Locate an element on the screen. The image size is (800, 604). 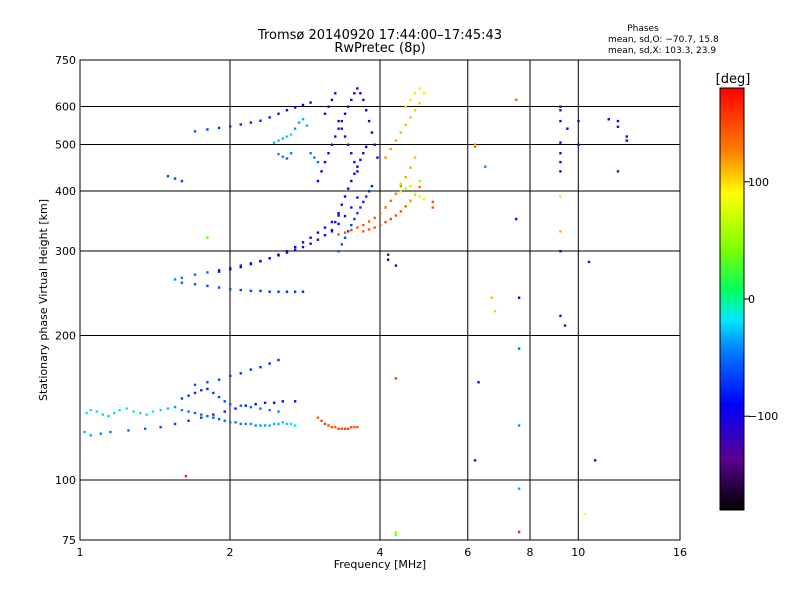
chart-subtitle: RwPretec (8p) is located at coordinates (379, 48).